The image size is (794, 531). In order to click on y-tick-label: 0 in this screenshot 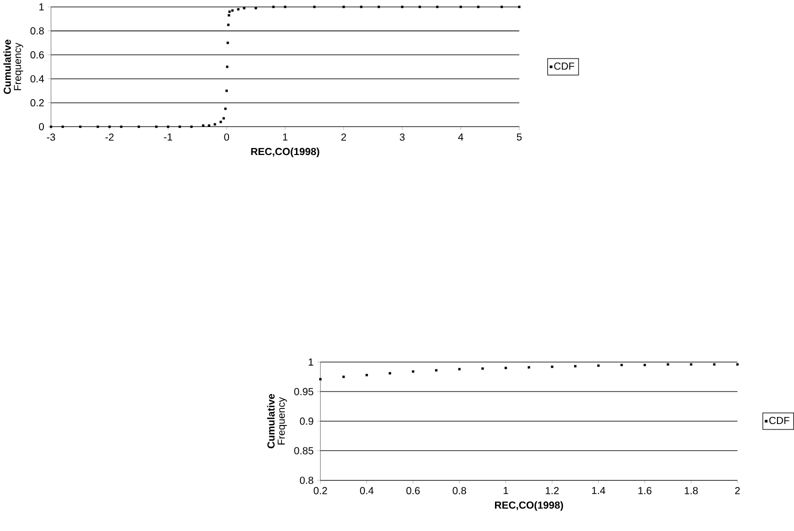, I will do `click(41, 127)`.